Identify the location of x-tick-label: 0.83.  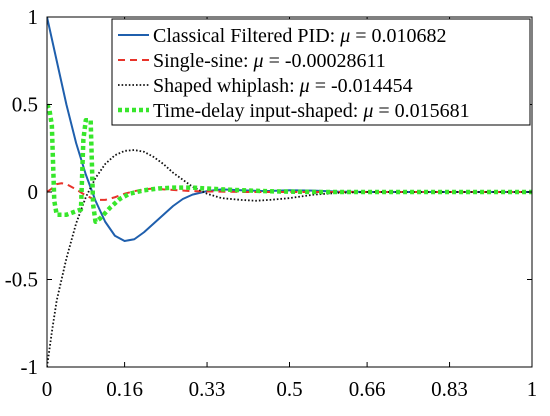
(449, 389).